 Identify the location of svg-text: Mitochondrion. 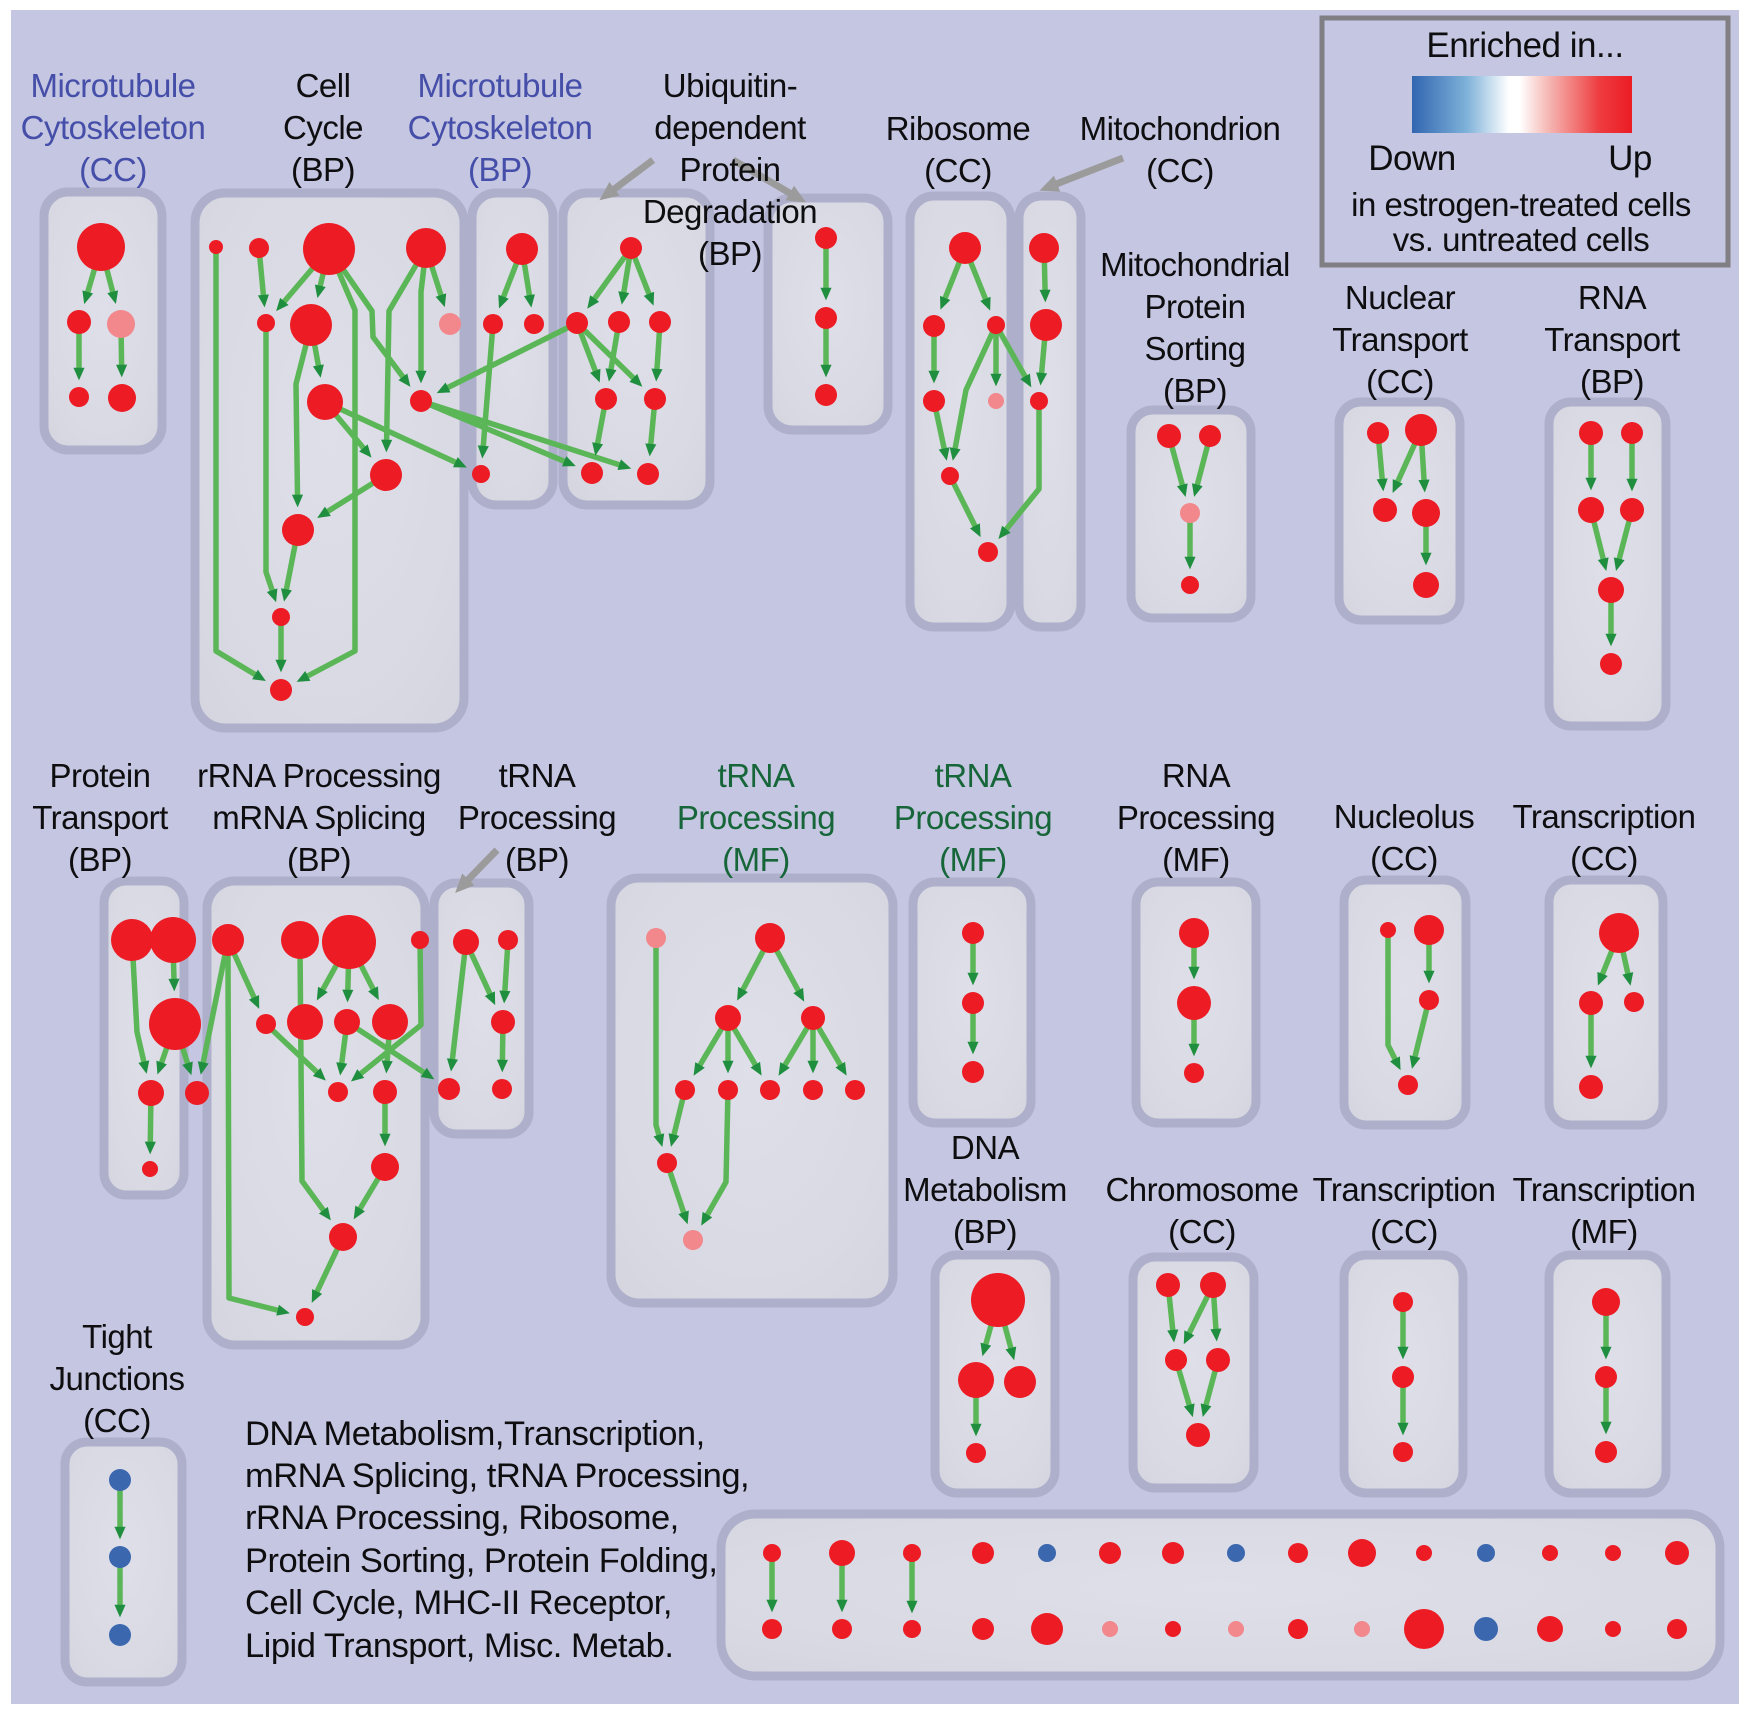
(1180, 128).